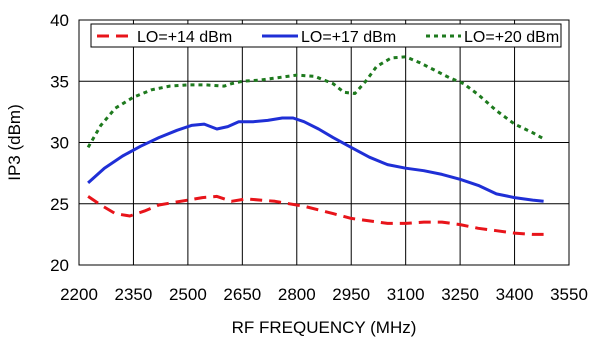 Image resolution: width=609 pixels, height=339 pixels. I want to click on x-tick-label: 2950, so click(351, 294).